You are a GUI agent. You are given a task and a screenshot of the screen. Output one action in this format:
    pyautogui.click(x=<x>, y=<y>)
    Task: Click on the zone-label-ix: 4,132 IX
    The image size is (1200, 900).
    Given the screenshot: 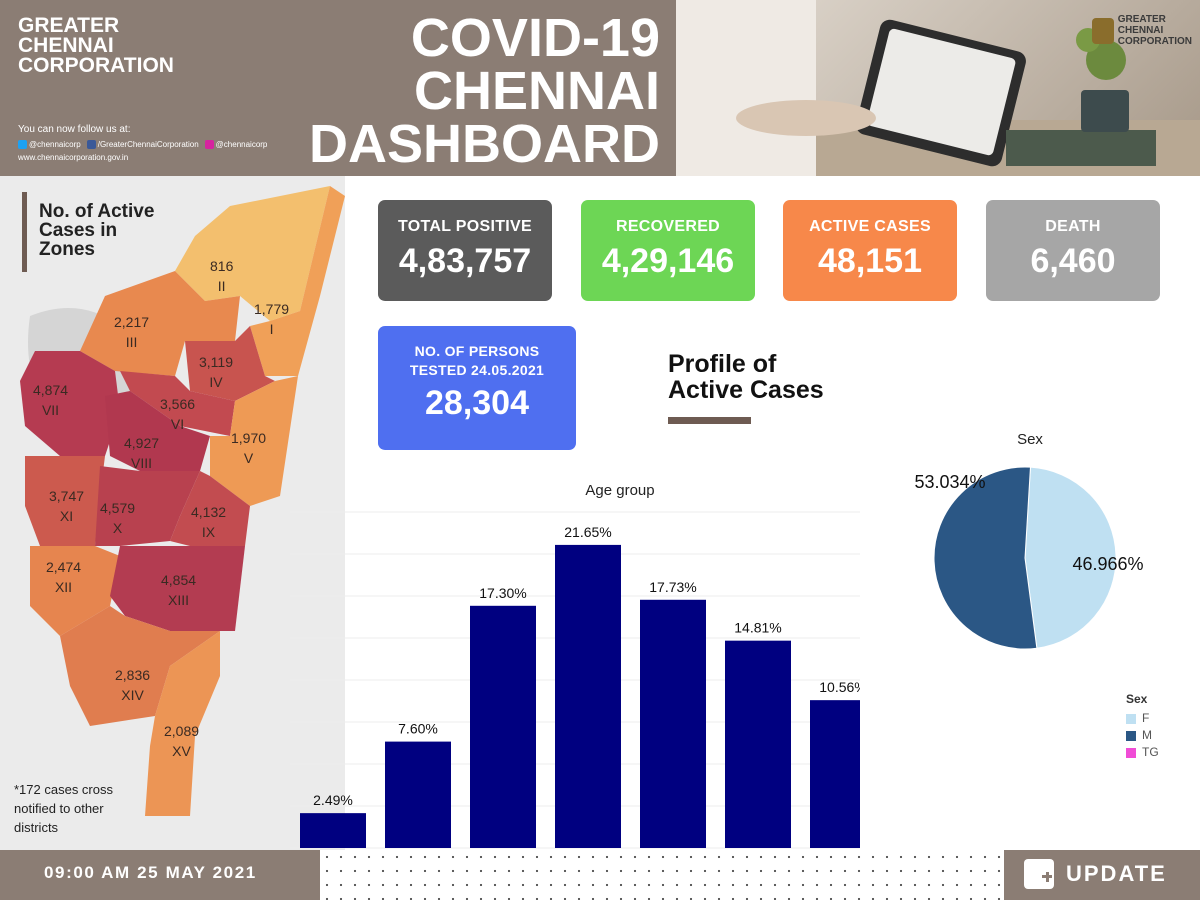 What is the action you would take?
    pyautogui.click(x=209, y=522)
    